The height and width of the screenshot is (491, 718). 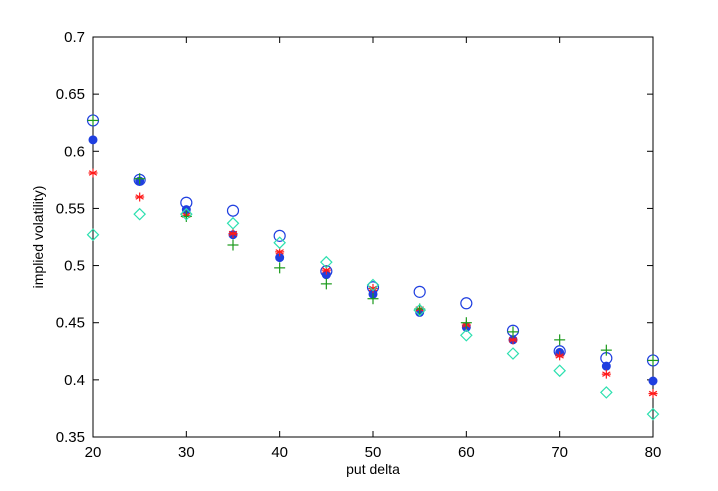 I want to click on y-tick-label: 0.65, so click(x=70, y=94).